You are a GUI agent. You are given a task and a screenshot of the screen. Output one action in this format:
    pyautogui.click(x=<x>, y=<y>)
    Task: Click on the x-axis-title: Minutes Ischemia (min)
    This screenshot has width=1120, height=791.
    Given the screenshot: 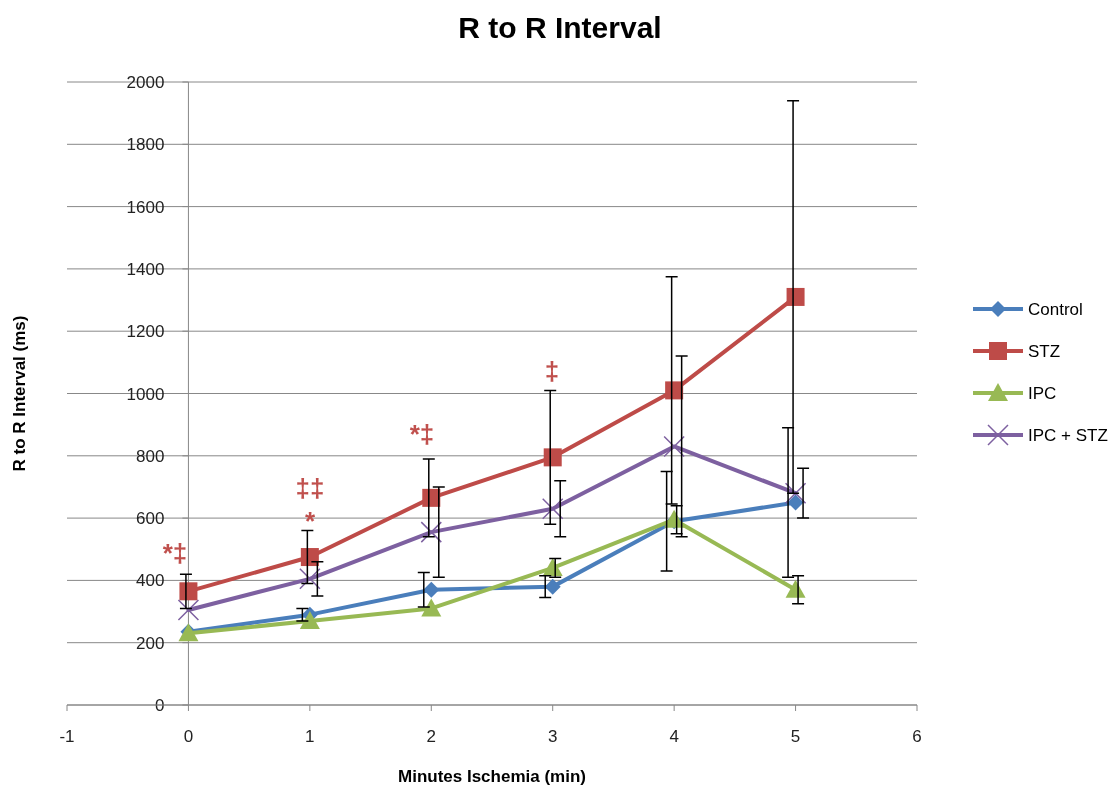 What is the action you would take?
    pyautogui.click(x=492, y=776)
    